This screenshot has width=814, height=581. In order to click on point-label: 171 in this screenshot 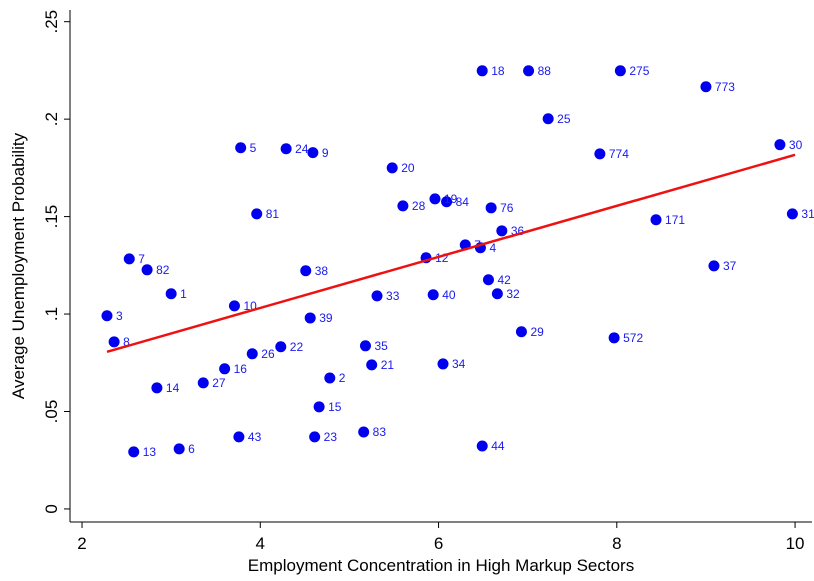, I will do `click(675, 220)`.